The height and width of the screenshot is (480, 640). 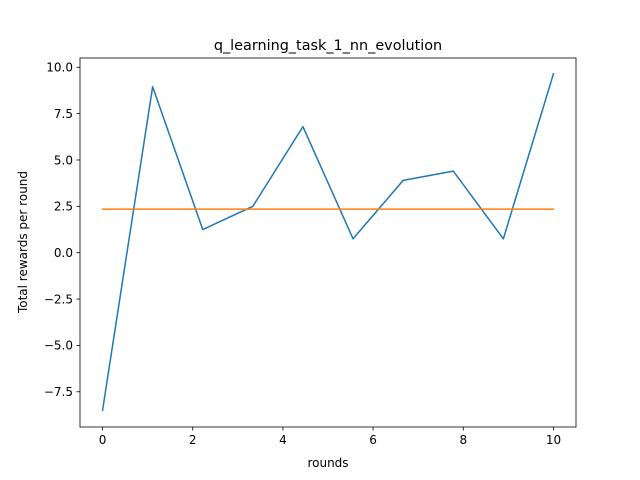 What do you see at coordinates (63, 253) in the screenshot?
I see `y-tick-label: 0.0` at bounding box center [63, 253].